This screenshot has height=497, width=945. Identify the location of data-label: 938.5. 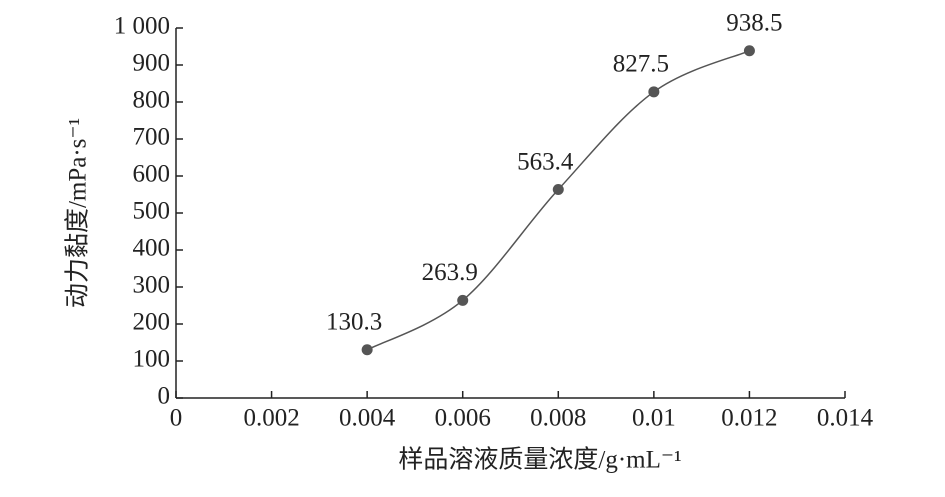
(754, 22).